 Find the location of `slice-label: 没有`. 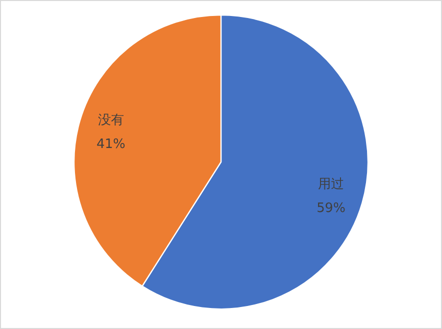

slice-label: 没有 is located at coordinates (111, 120).